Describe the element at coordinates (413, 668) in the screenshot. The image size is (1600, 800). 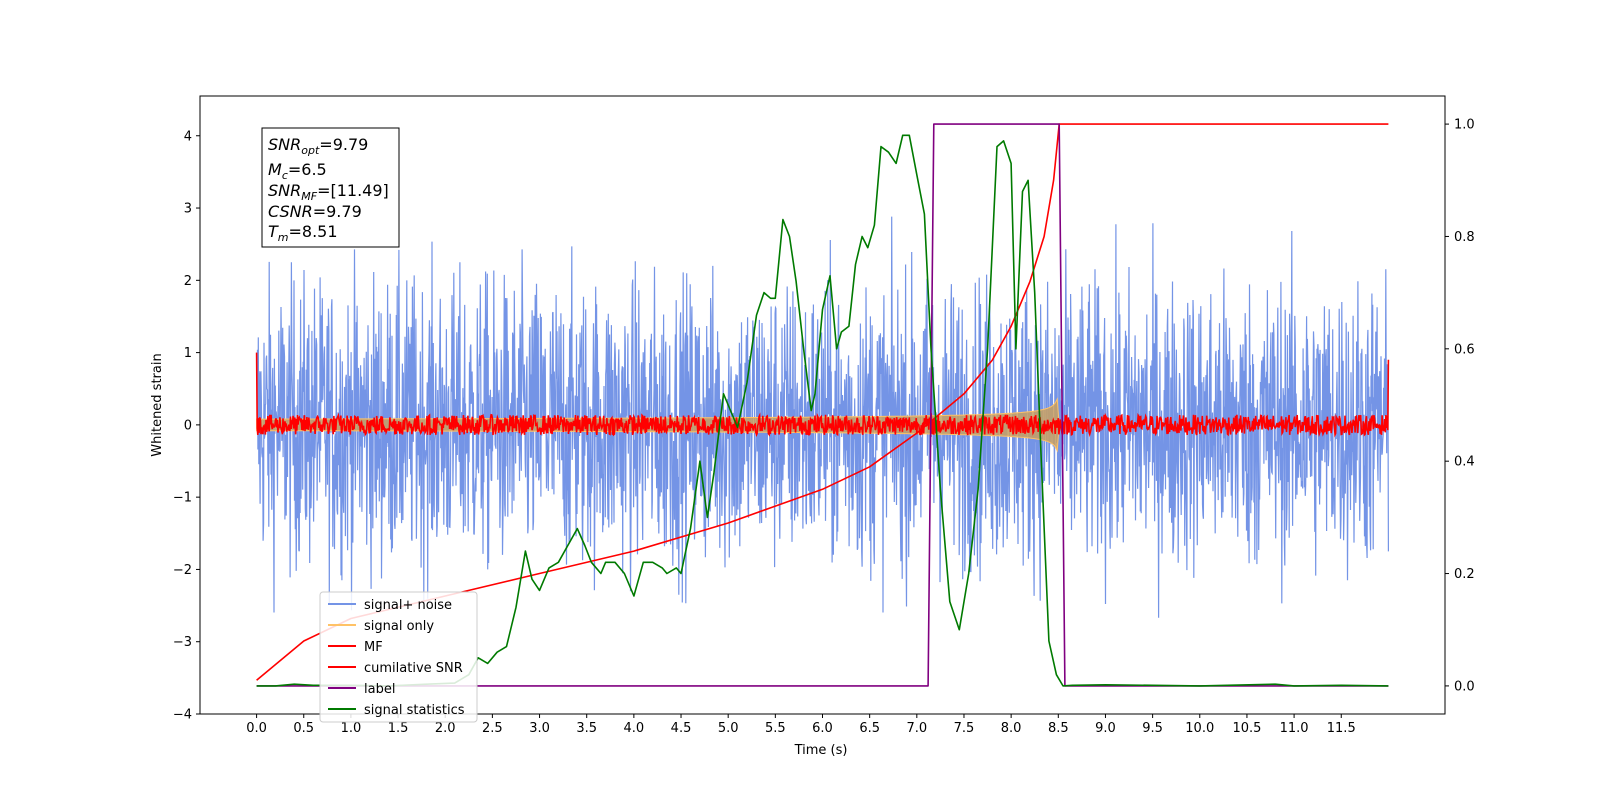
I see `legend-label-cumulative-snr: cumilative SNR` at that location.